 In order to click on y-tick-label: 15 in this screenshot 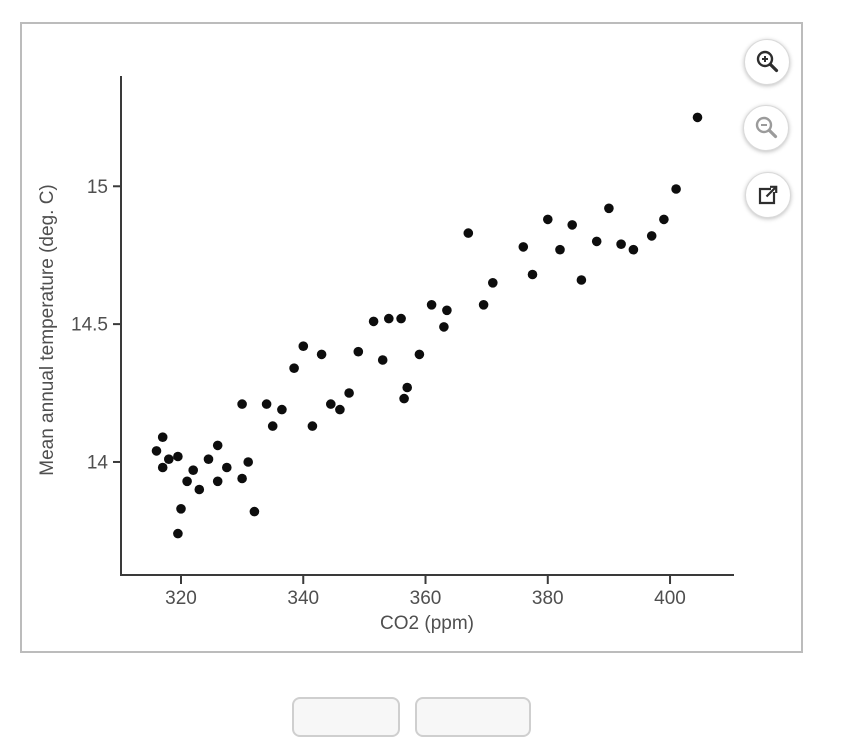, I will do `click(97, 187)`.